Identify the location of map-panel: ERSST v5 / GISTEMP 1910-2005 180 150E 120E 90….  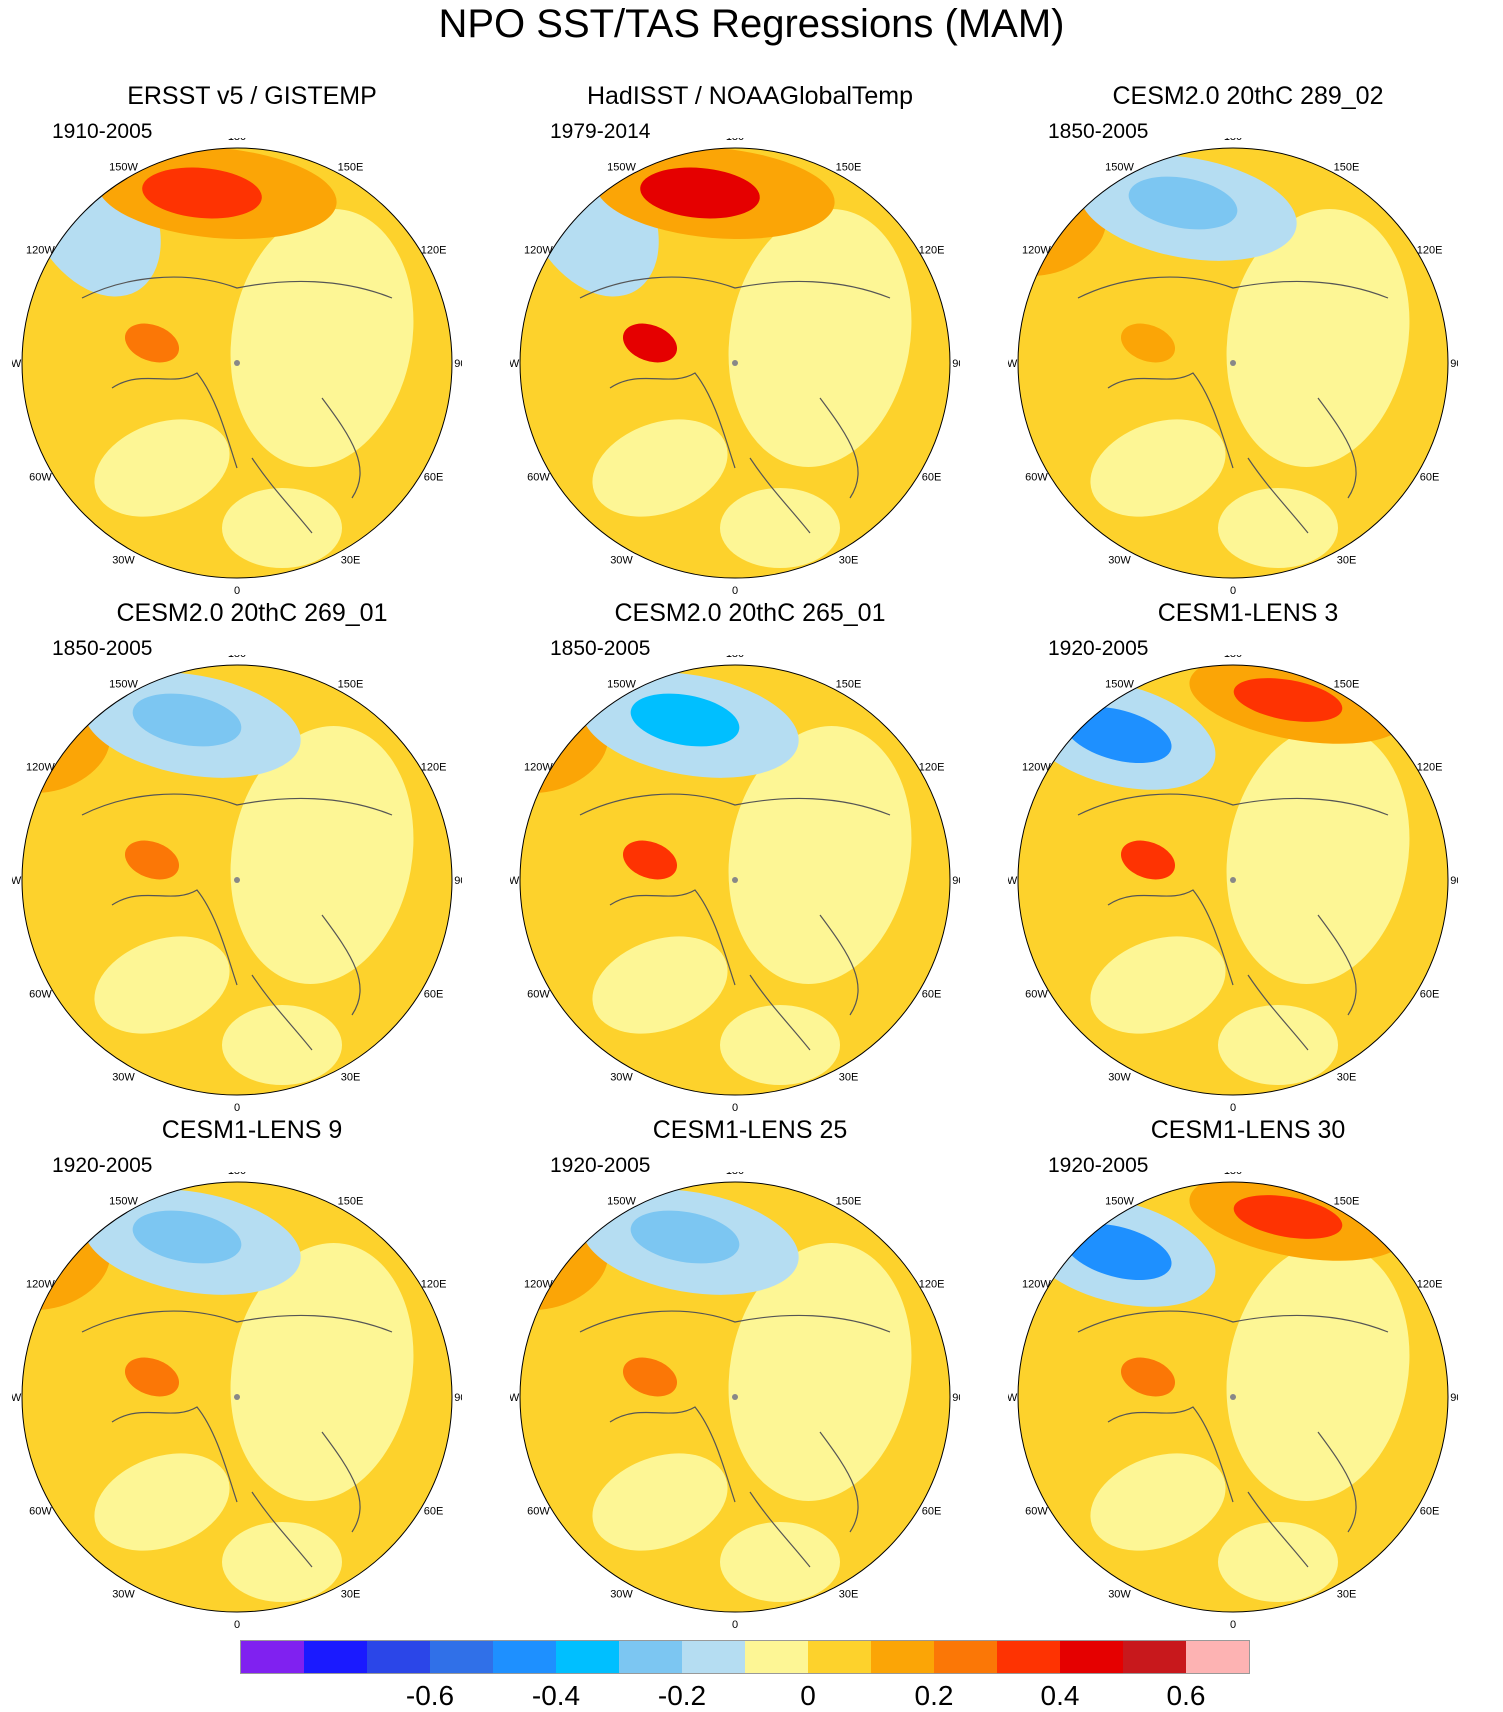
(252, 338).